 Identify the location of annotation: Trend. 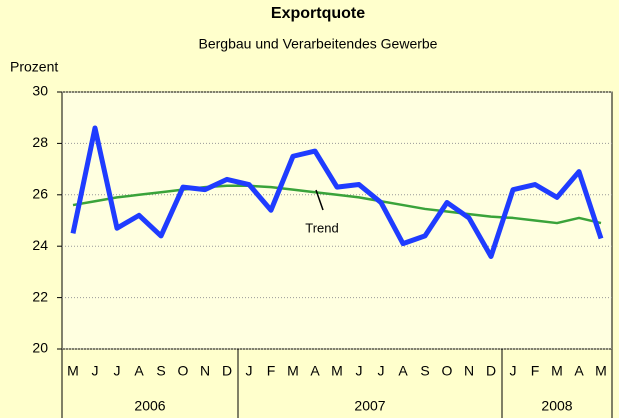
(321, 227).